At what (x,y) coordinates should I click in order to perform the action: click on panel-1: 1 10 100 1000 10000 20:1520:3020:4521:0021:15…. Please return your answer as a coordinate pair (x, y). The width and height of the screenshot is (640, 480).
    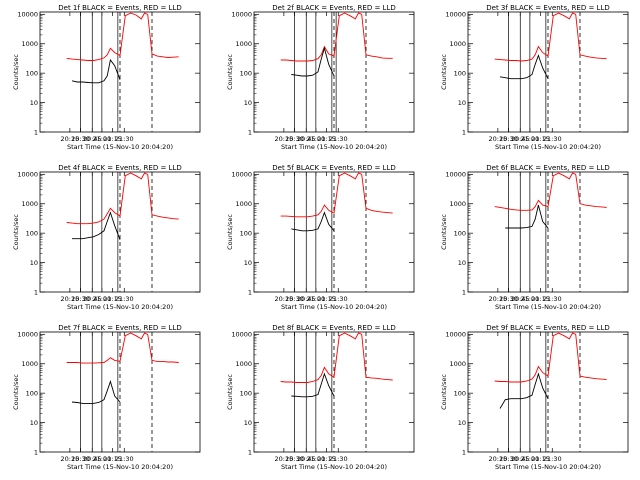
    Looking at the image, I should click on (106, 77).